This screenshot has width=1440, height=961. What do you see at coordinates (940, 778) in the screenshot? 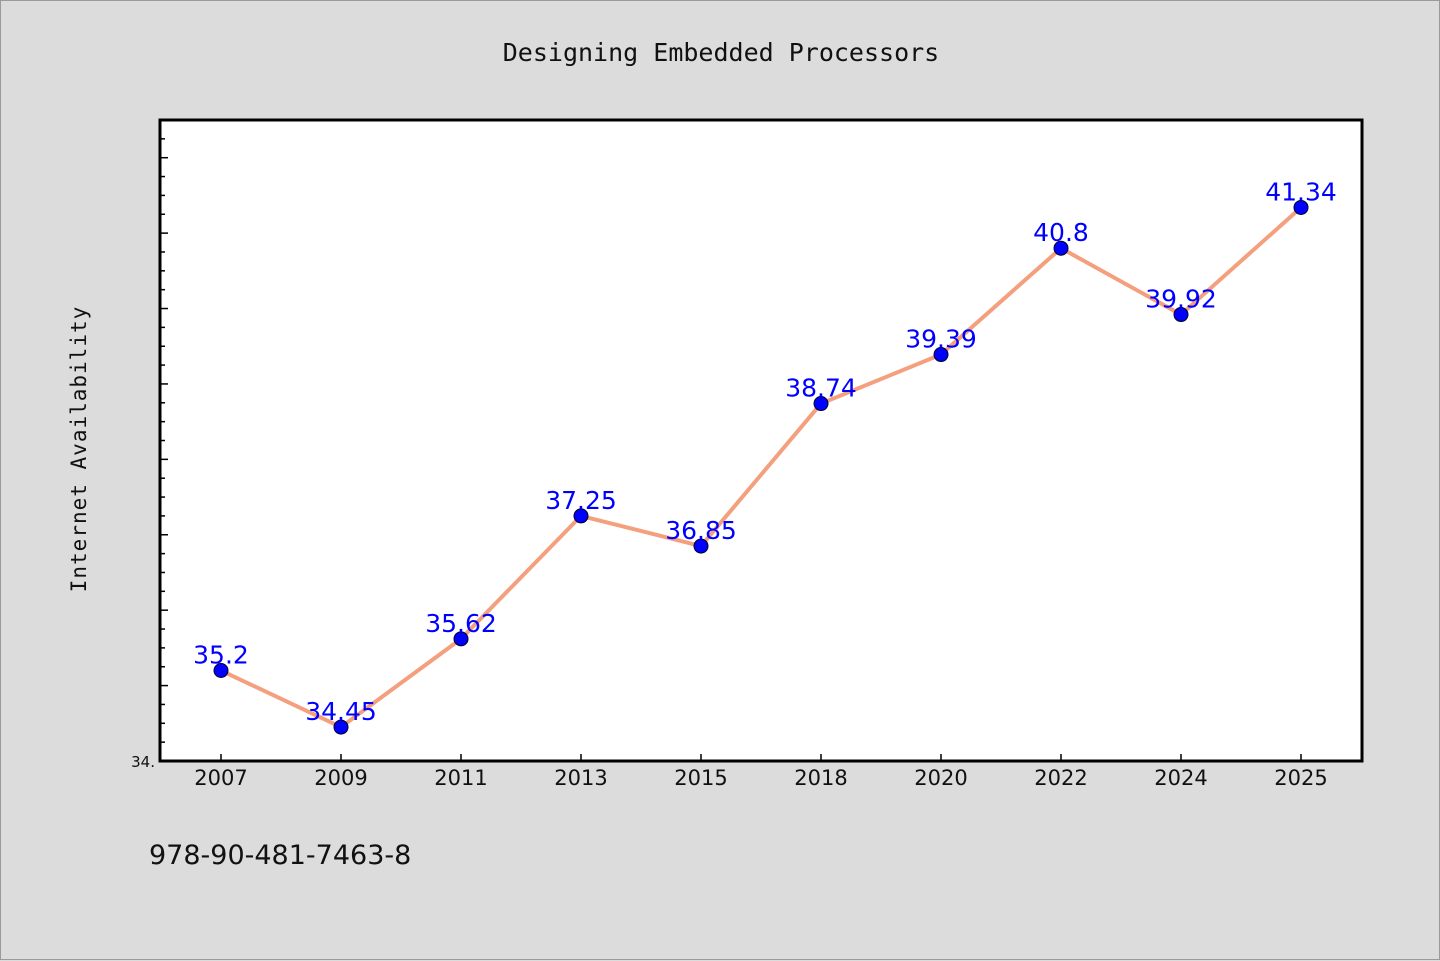
I see `x-tick-label: 2020` at bounding box center [940, 778].